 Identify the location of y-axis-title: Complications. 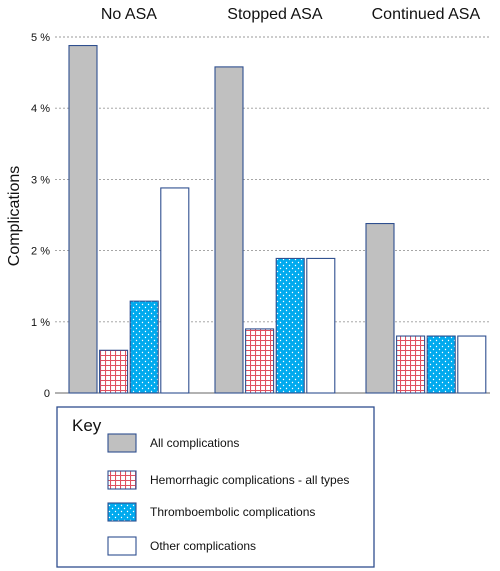
(14, 216).